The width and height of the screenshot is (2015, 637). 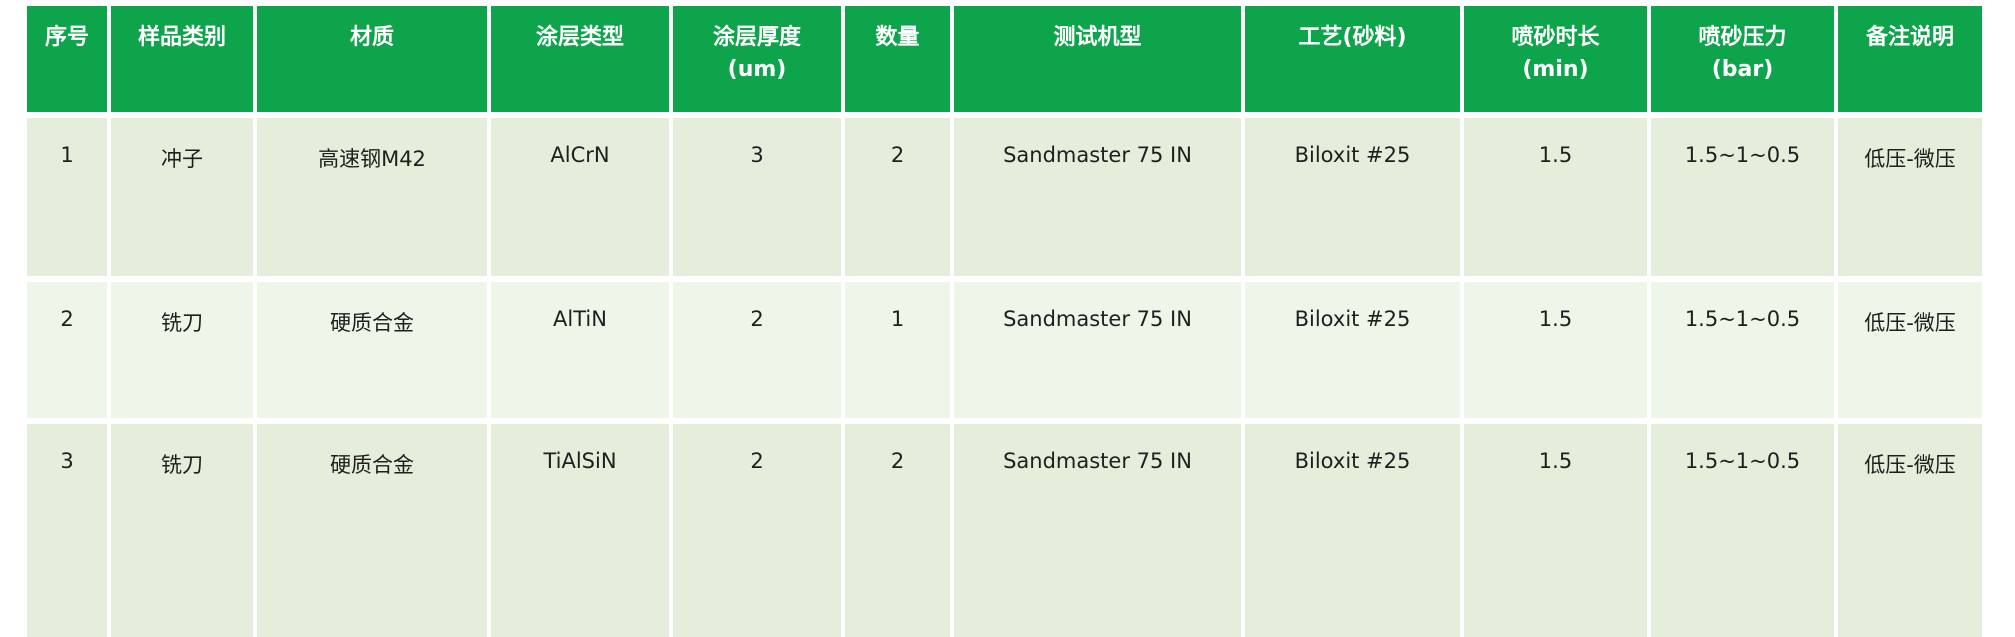 What do you see at coordinates (580, 350) in the screenshot?
I see `cell-coating-type: AlTiN` at bounding box center [580, 350].